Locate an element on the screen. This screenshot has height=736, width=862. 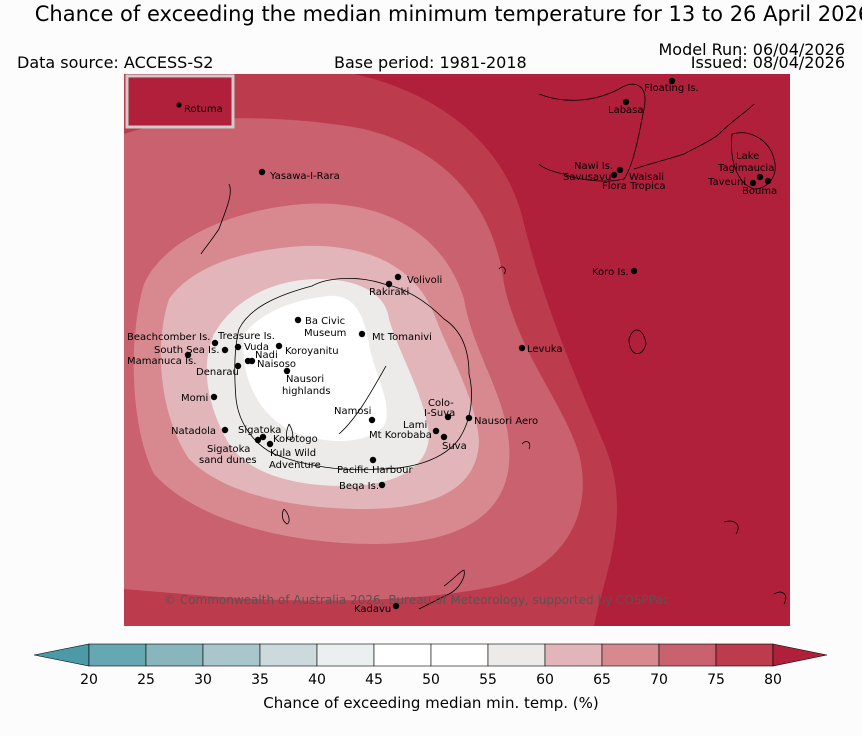
place-label: Korotogo is located at coordinates (295, 439).